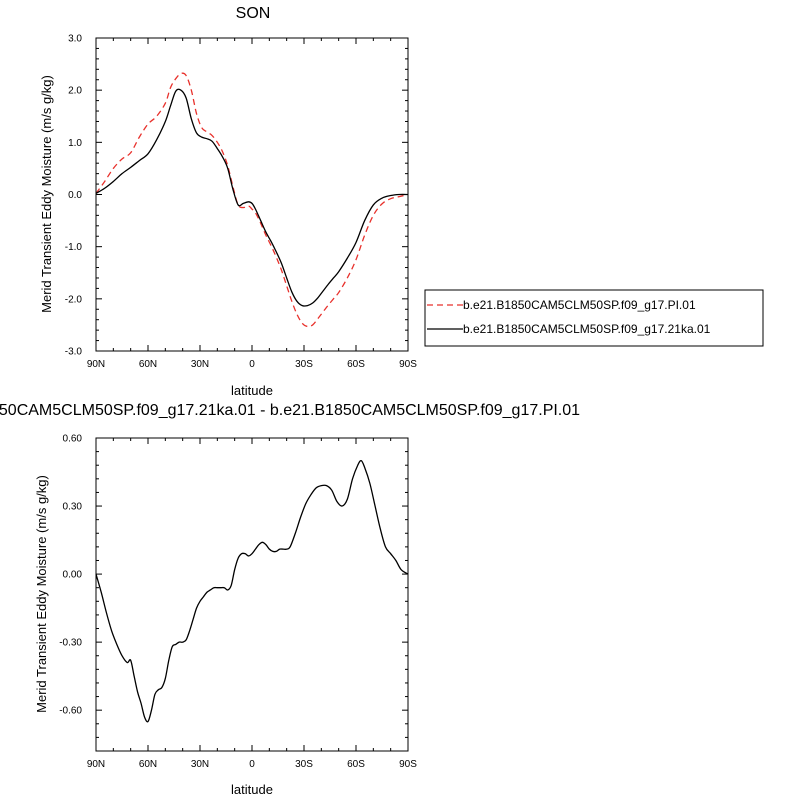 The height and width of the screenshot is (800, 800). I want to click on y-tick-label: 0.00, so click(73, 575).